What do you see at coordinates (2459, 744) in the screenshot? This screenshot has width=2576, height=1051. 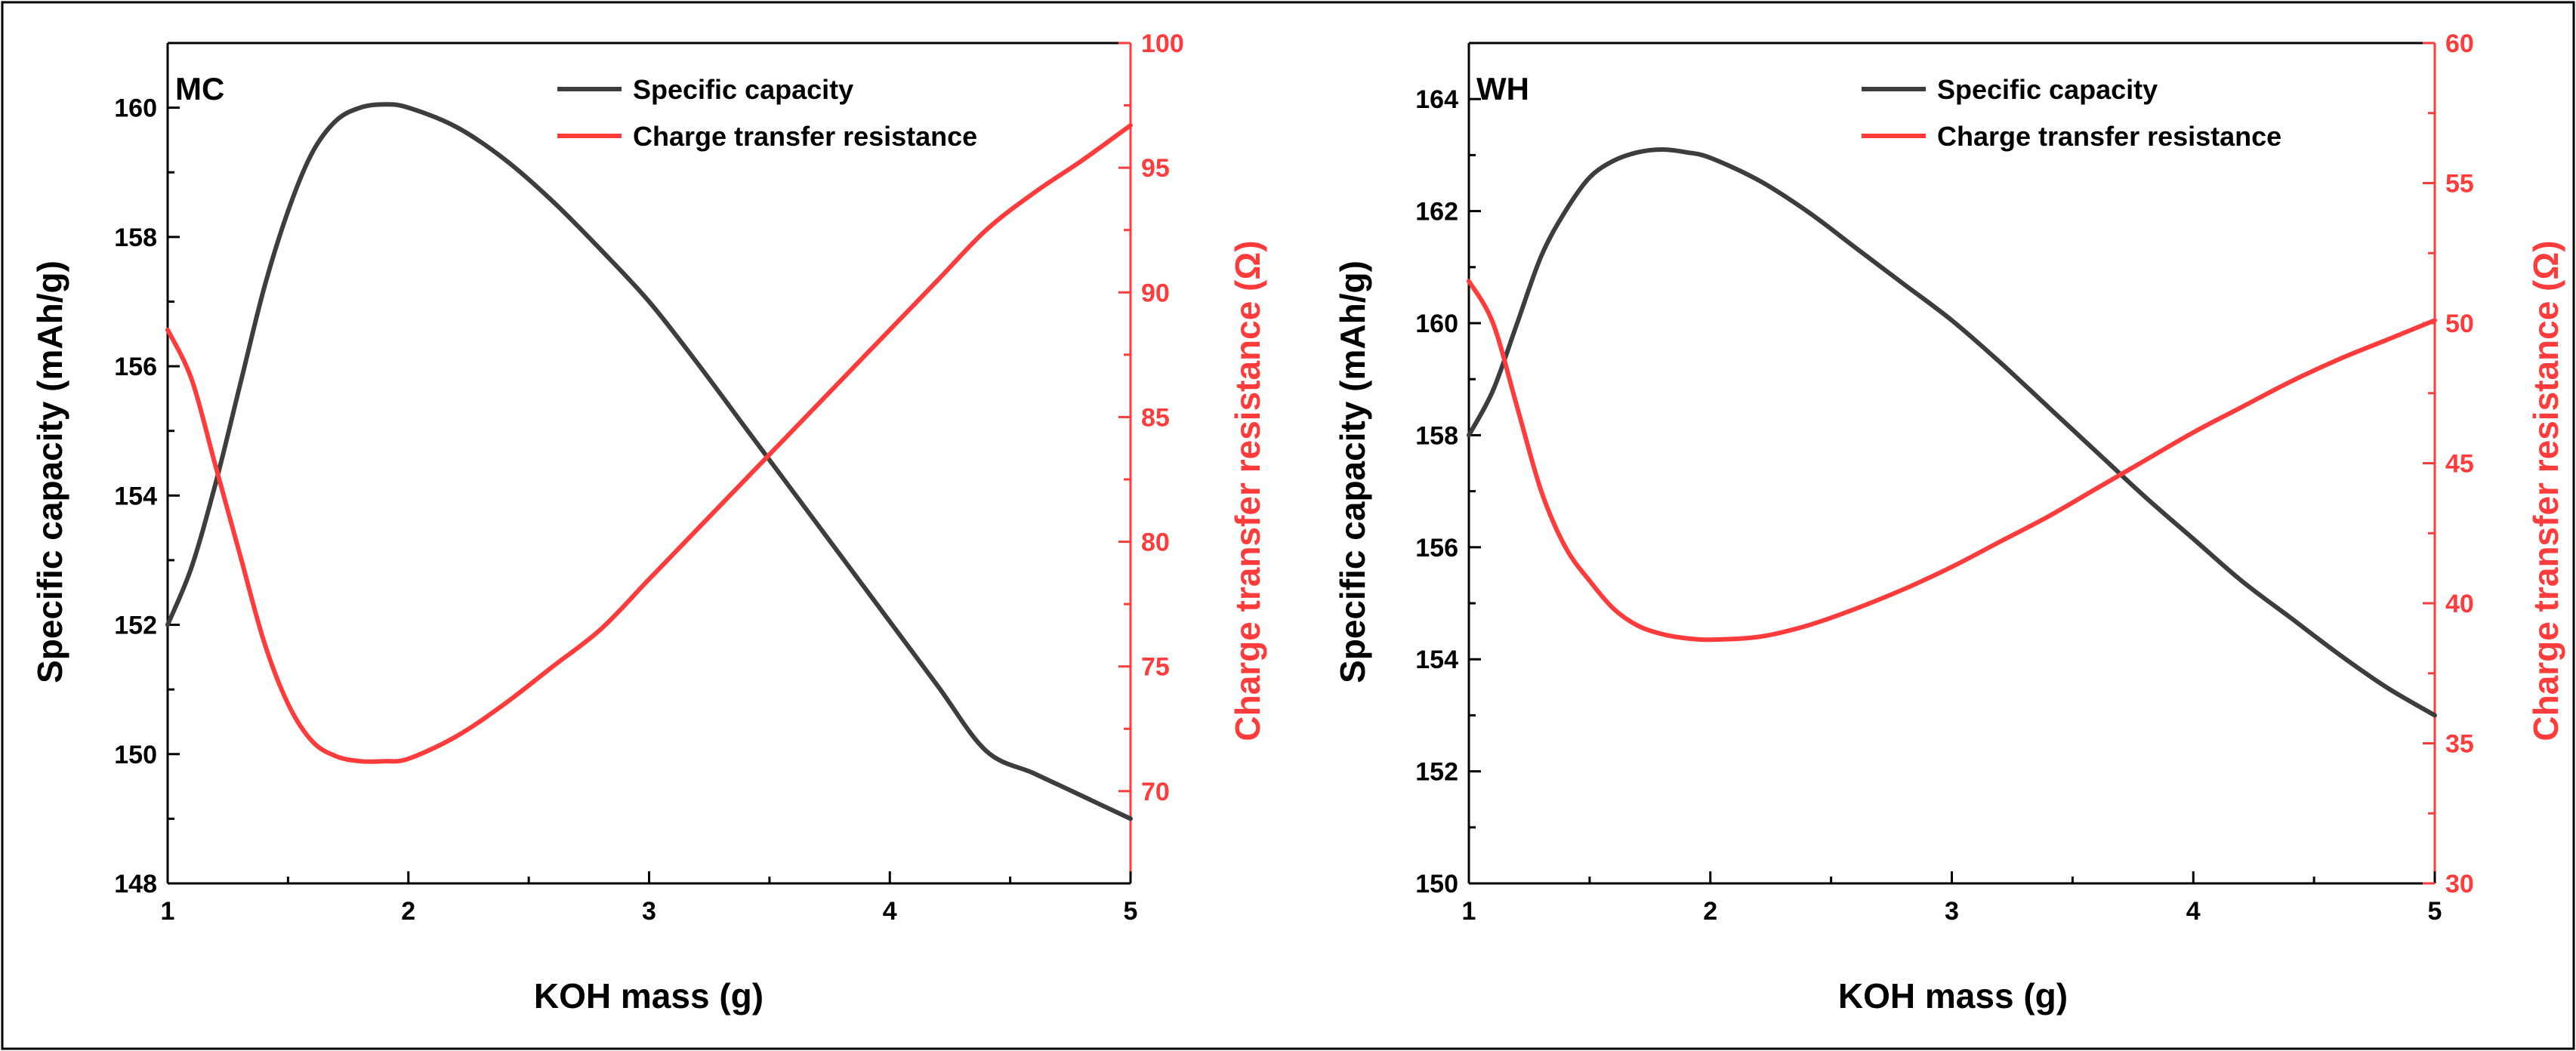 I see `y2-tick-label: 35` at bounding box center [2459, 744].